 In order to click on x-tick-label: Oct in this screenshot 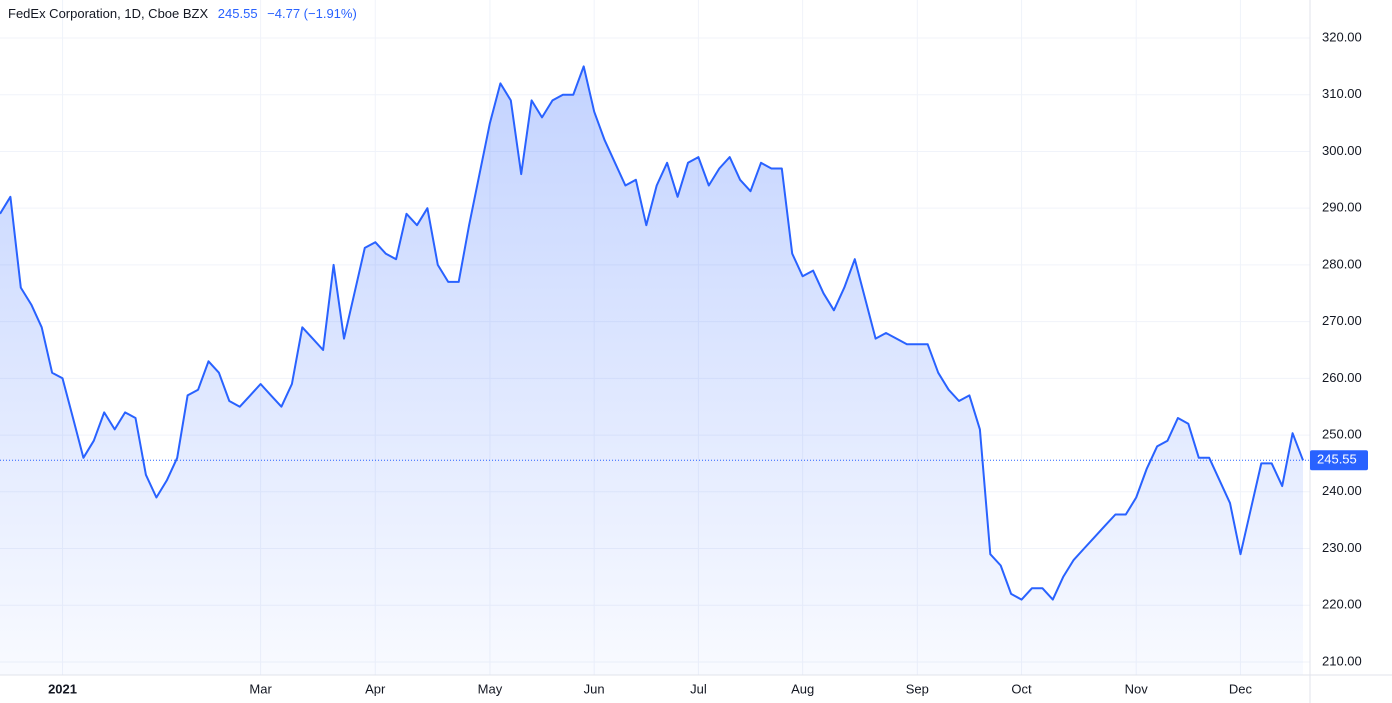, I will do `click(1021, 688)`.